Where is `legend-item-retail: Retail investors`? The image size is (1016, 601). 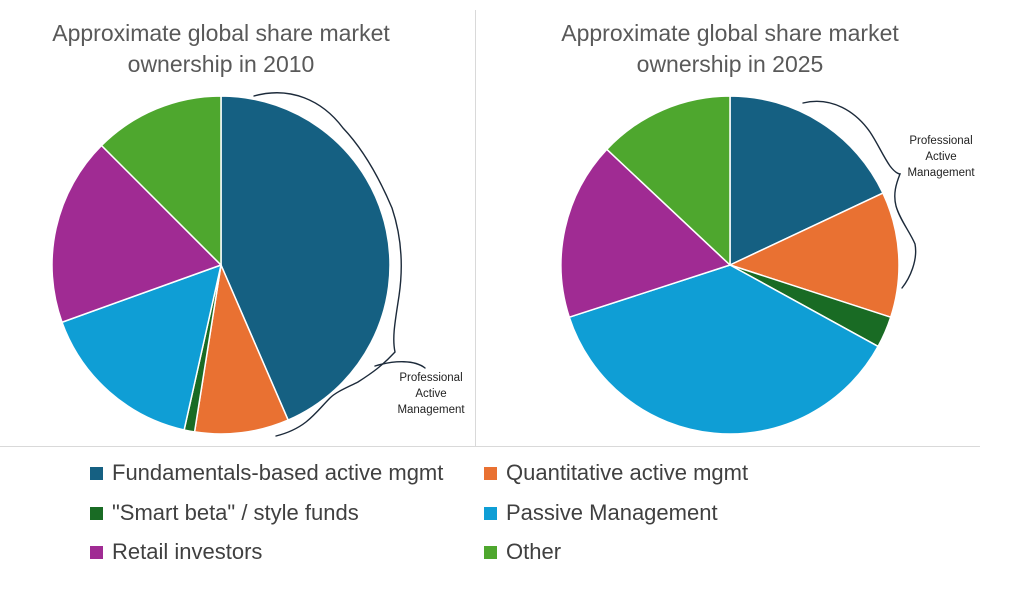 legend-item-retail: Retail investors is located at coordinates (176, 552).